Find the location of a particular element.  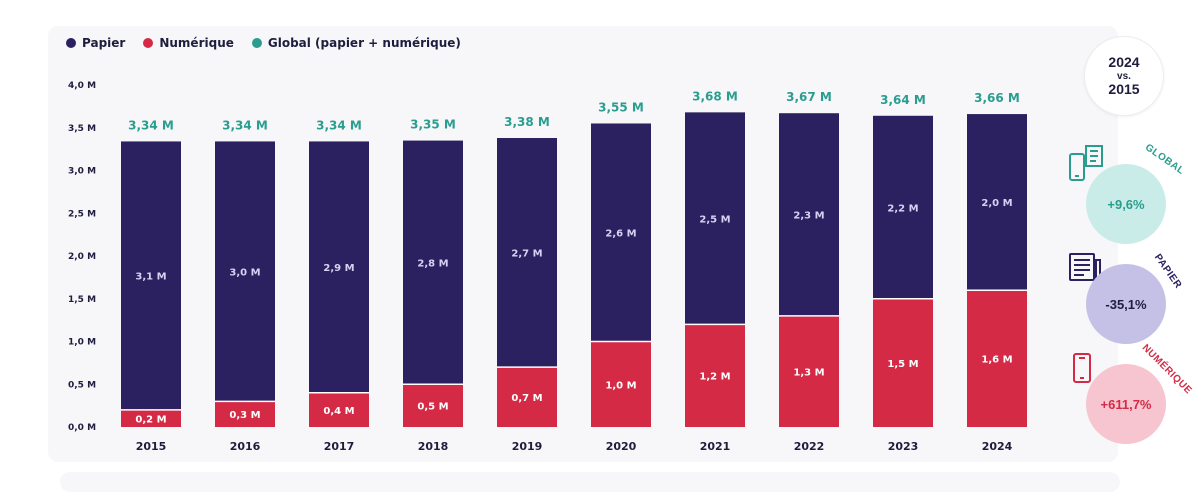

global-total-label: 3,35 M is located at coordinates (433, 125).